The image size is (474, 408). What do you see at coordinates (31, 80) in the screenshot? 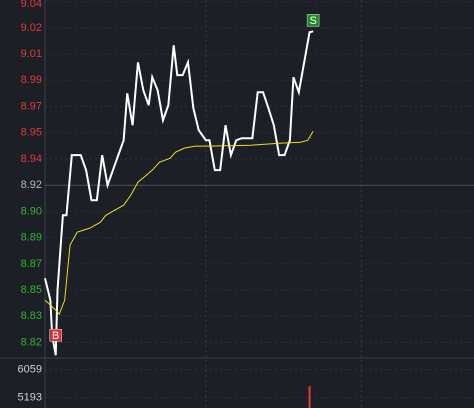
I see `y-tick-label: 8.99` at bounding box center [31, 80].